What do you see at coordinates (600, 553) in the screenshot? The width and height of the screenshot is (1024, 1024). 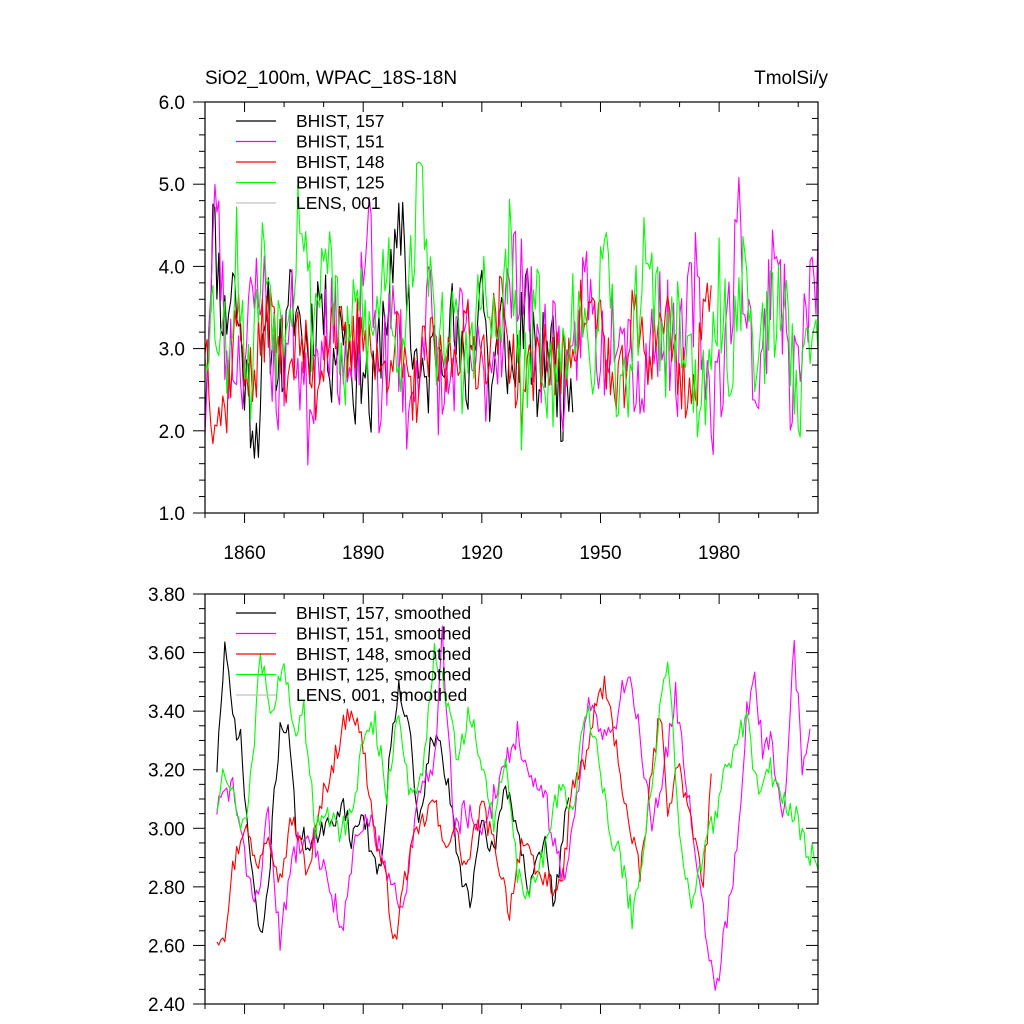 I see `x-tick-label: 1950` at bounding box center [600, 553].